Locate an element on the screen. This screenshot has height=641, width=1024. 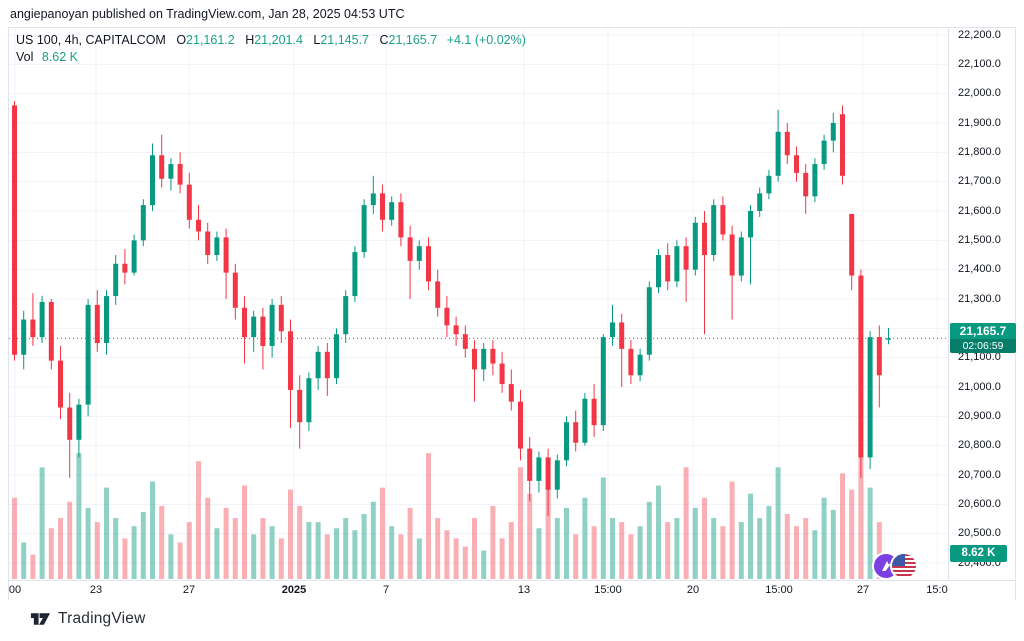
time-axis-label: 20 is located at coordinates (693, 590).